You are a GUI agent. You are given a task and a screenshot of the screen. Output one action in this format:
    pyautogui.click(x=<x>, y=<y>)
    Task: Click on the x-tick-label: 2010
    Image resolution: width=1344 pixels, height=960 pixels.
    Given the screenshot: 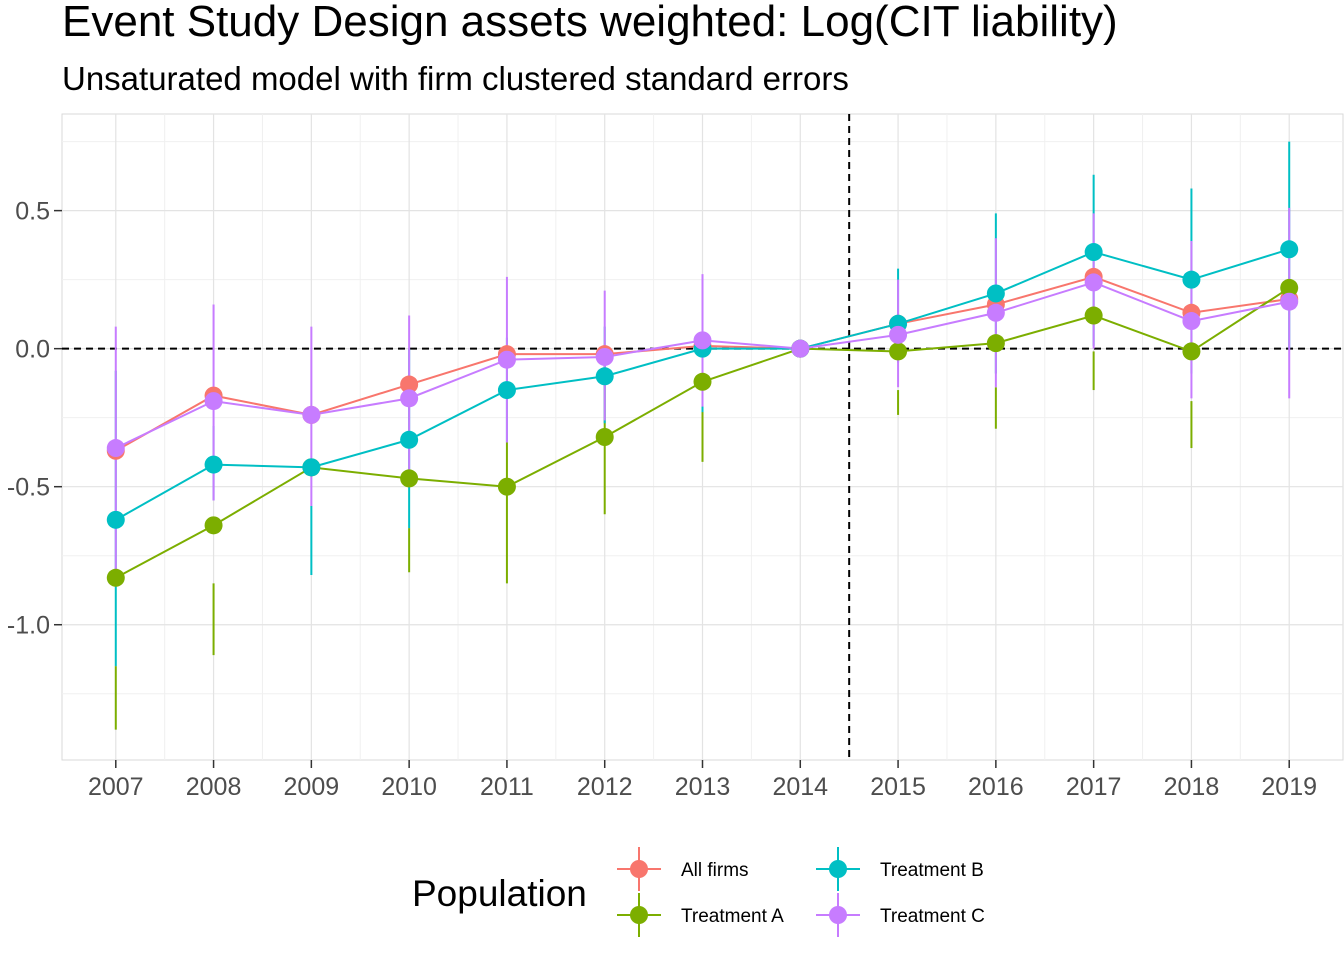 What is the action you would take?
    pyautogui.click(x=409, y=787)
    